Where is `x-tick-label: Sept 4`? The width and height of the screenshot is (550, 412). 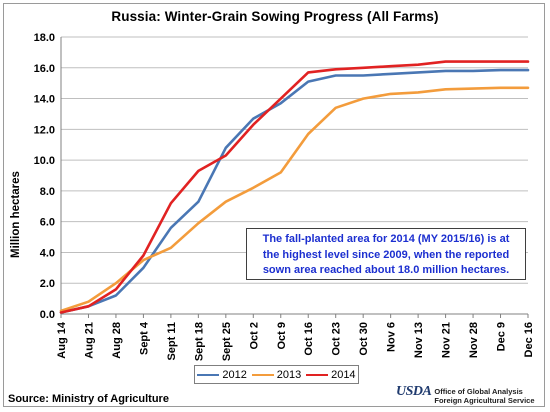
x-tick-label: Sept 4 is located at coordinates (144, 338).